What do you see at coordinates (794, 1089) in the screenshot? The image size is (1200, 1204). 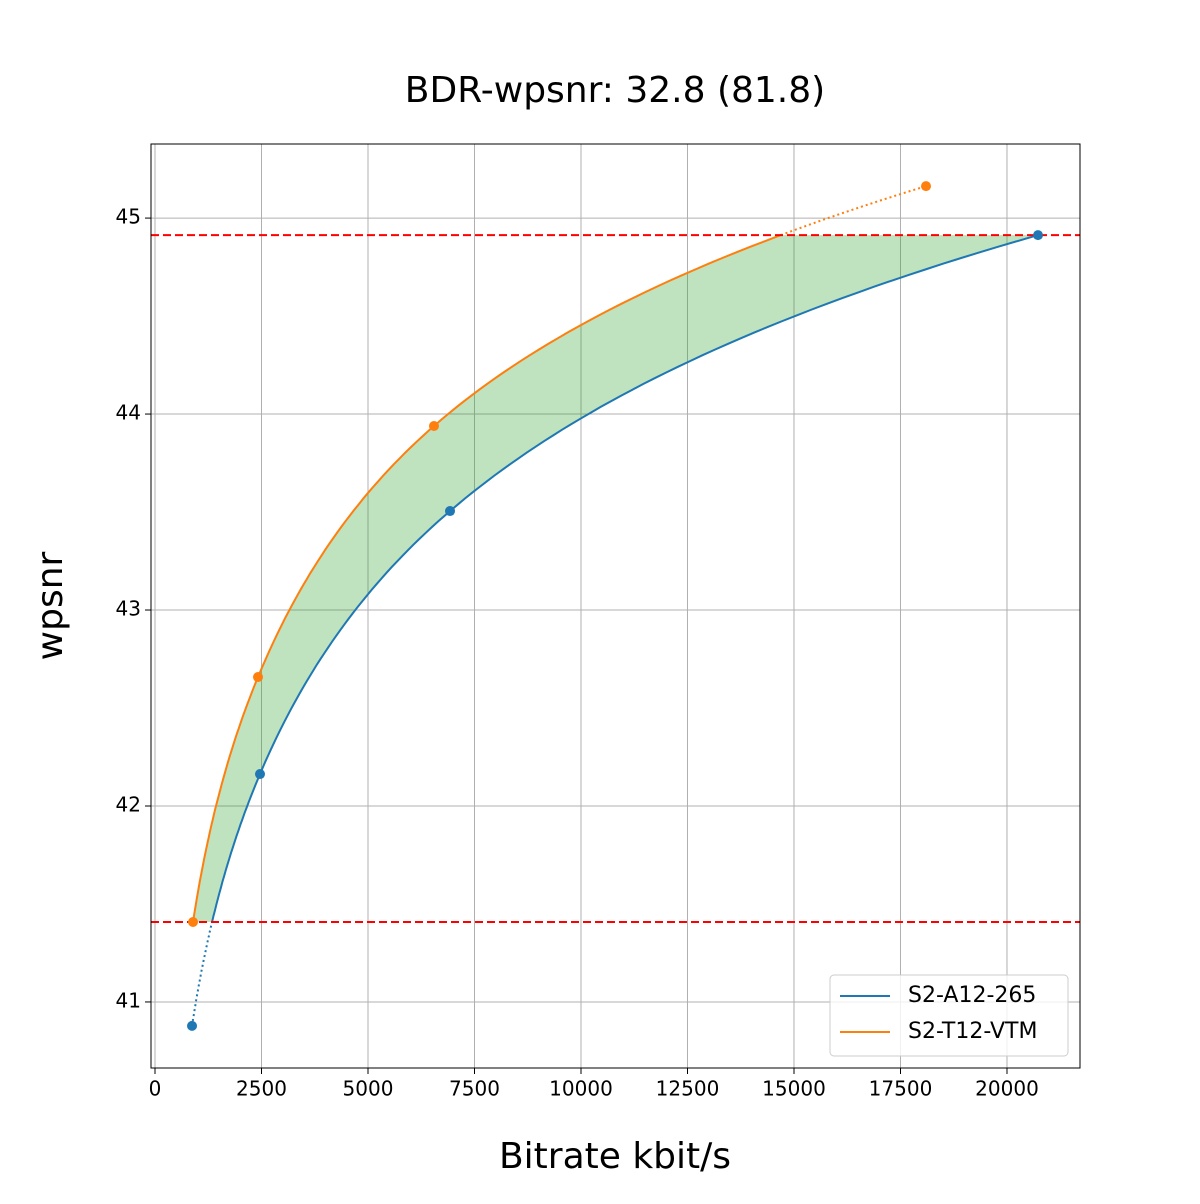 I see `x-tick-label: 15000` at bounding box center [794, 1089].